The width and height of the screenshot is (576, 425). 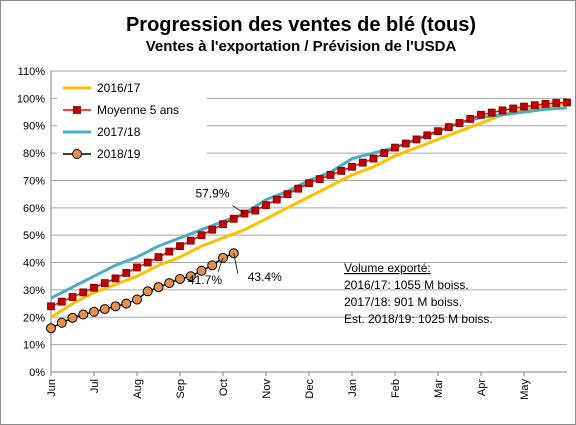 I want to click on annotations: 57.9% 41.7% 43.4%, so click(x=235, y=237).